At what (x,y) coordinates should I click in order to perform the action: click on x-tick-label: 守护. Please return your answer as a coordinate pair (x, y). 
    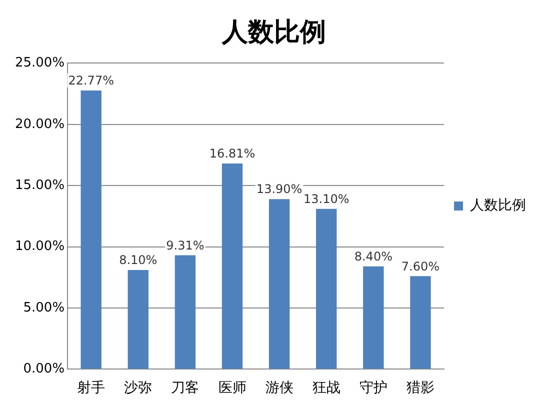
    Looking at the image, I should click on (373, 388).